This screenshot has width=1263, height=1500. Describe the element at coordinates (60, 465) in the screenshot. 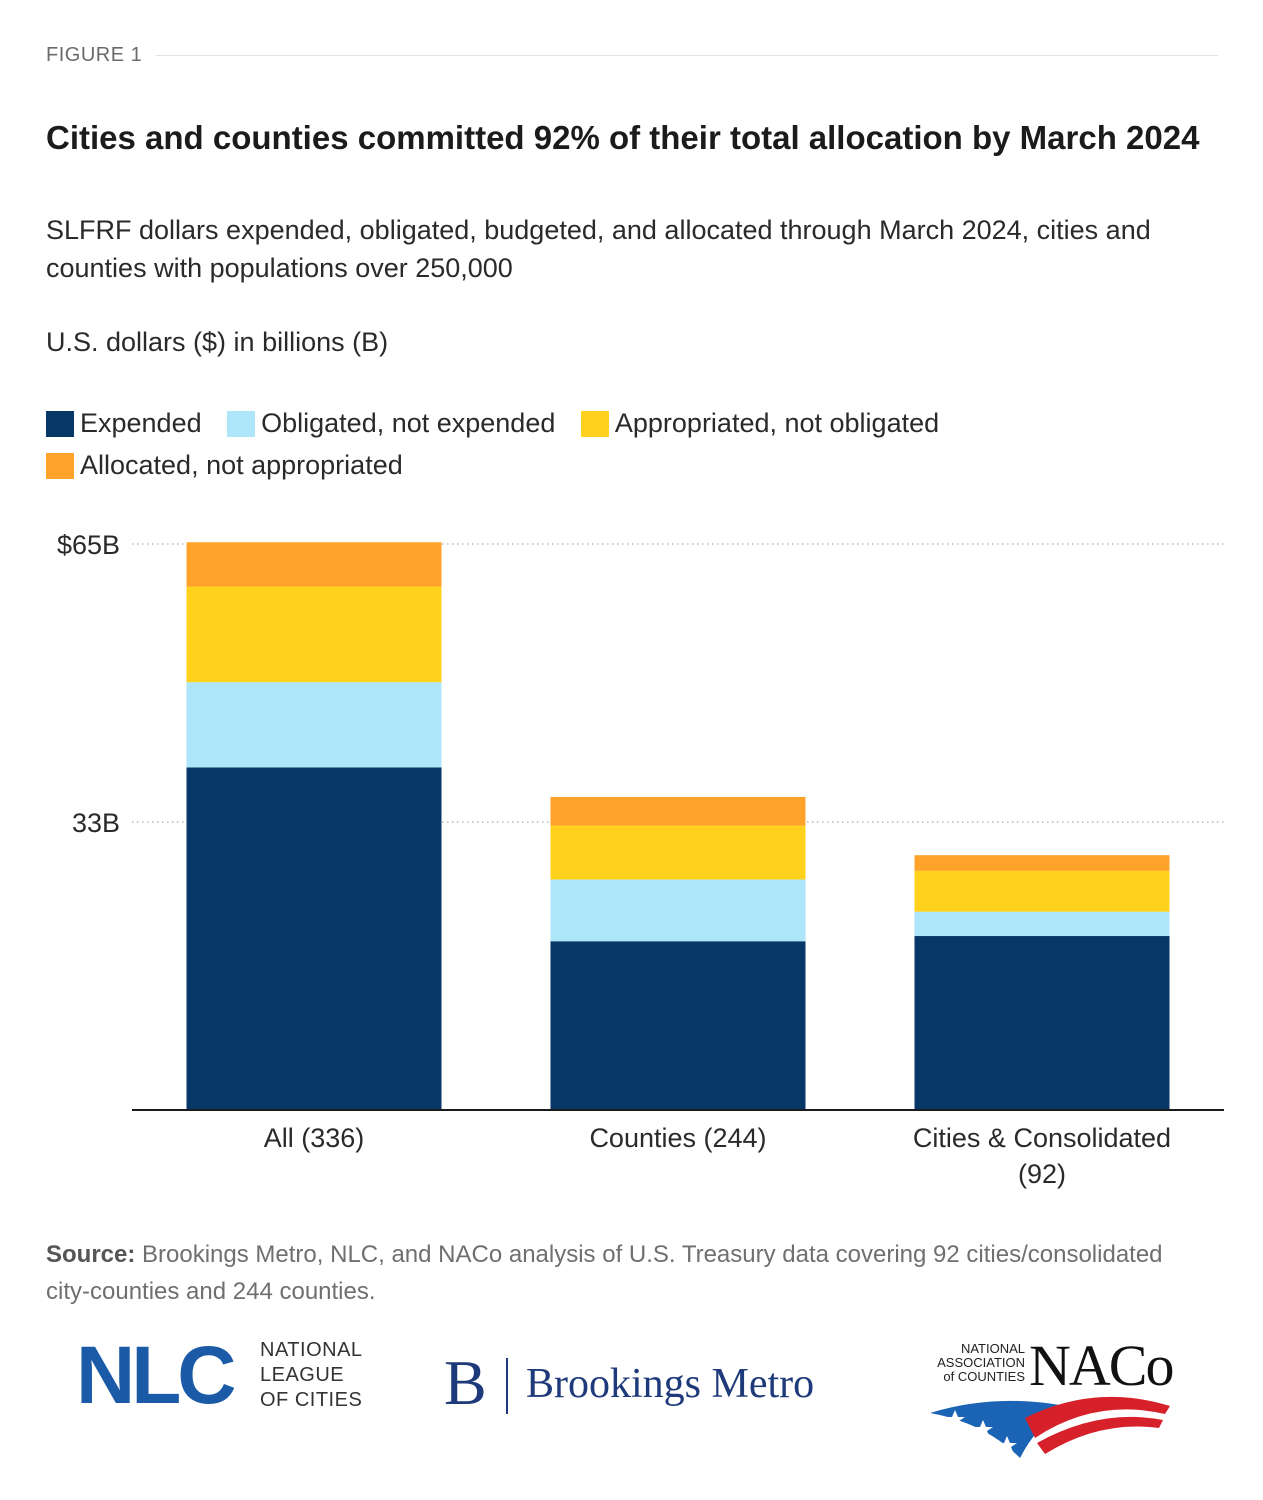

I see `legend-swatch-allocated` at that location.